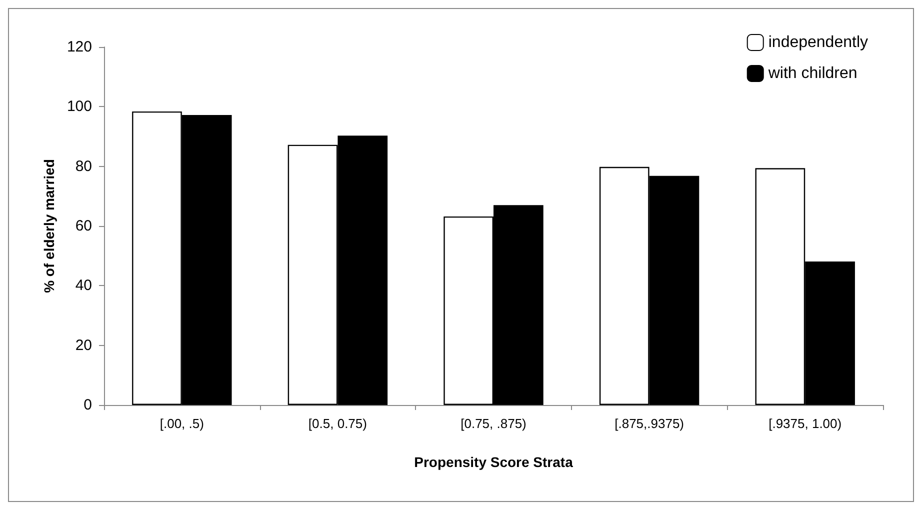  What do you see at coordinates (493, 423) in the screenshot?
I see `x-tick-label: [0.75, .875)` at bounding box center [493, 423].